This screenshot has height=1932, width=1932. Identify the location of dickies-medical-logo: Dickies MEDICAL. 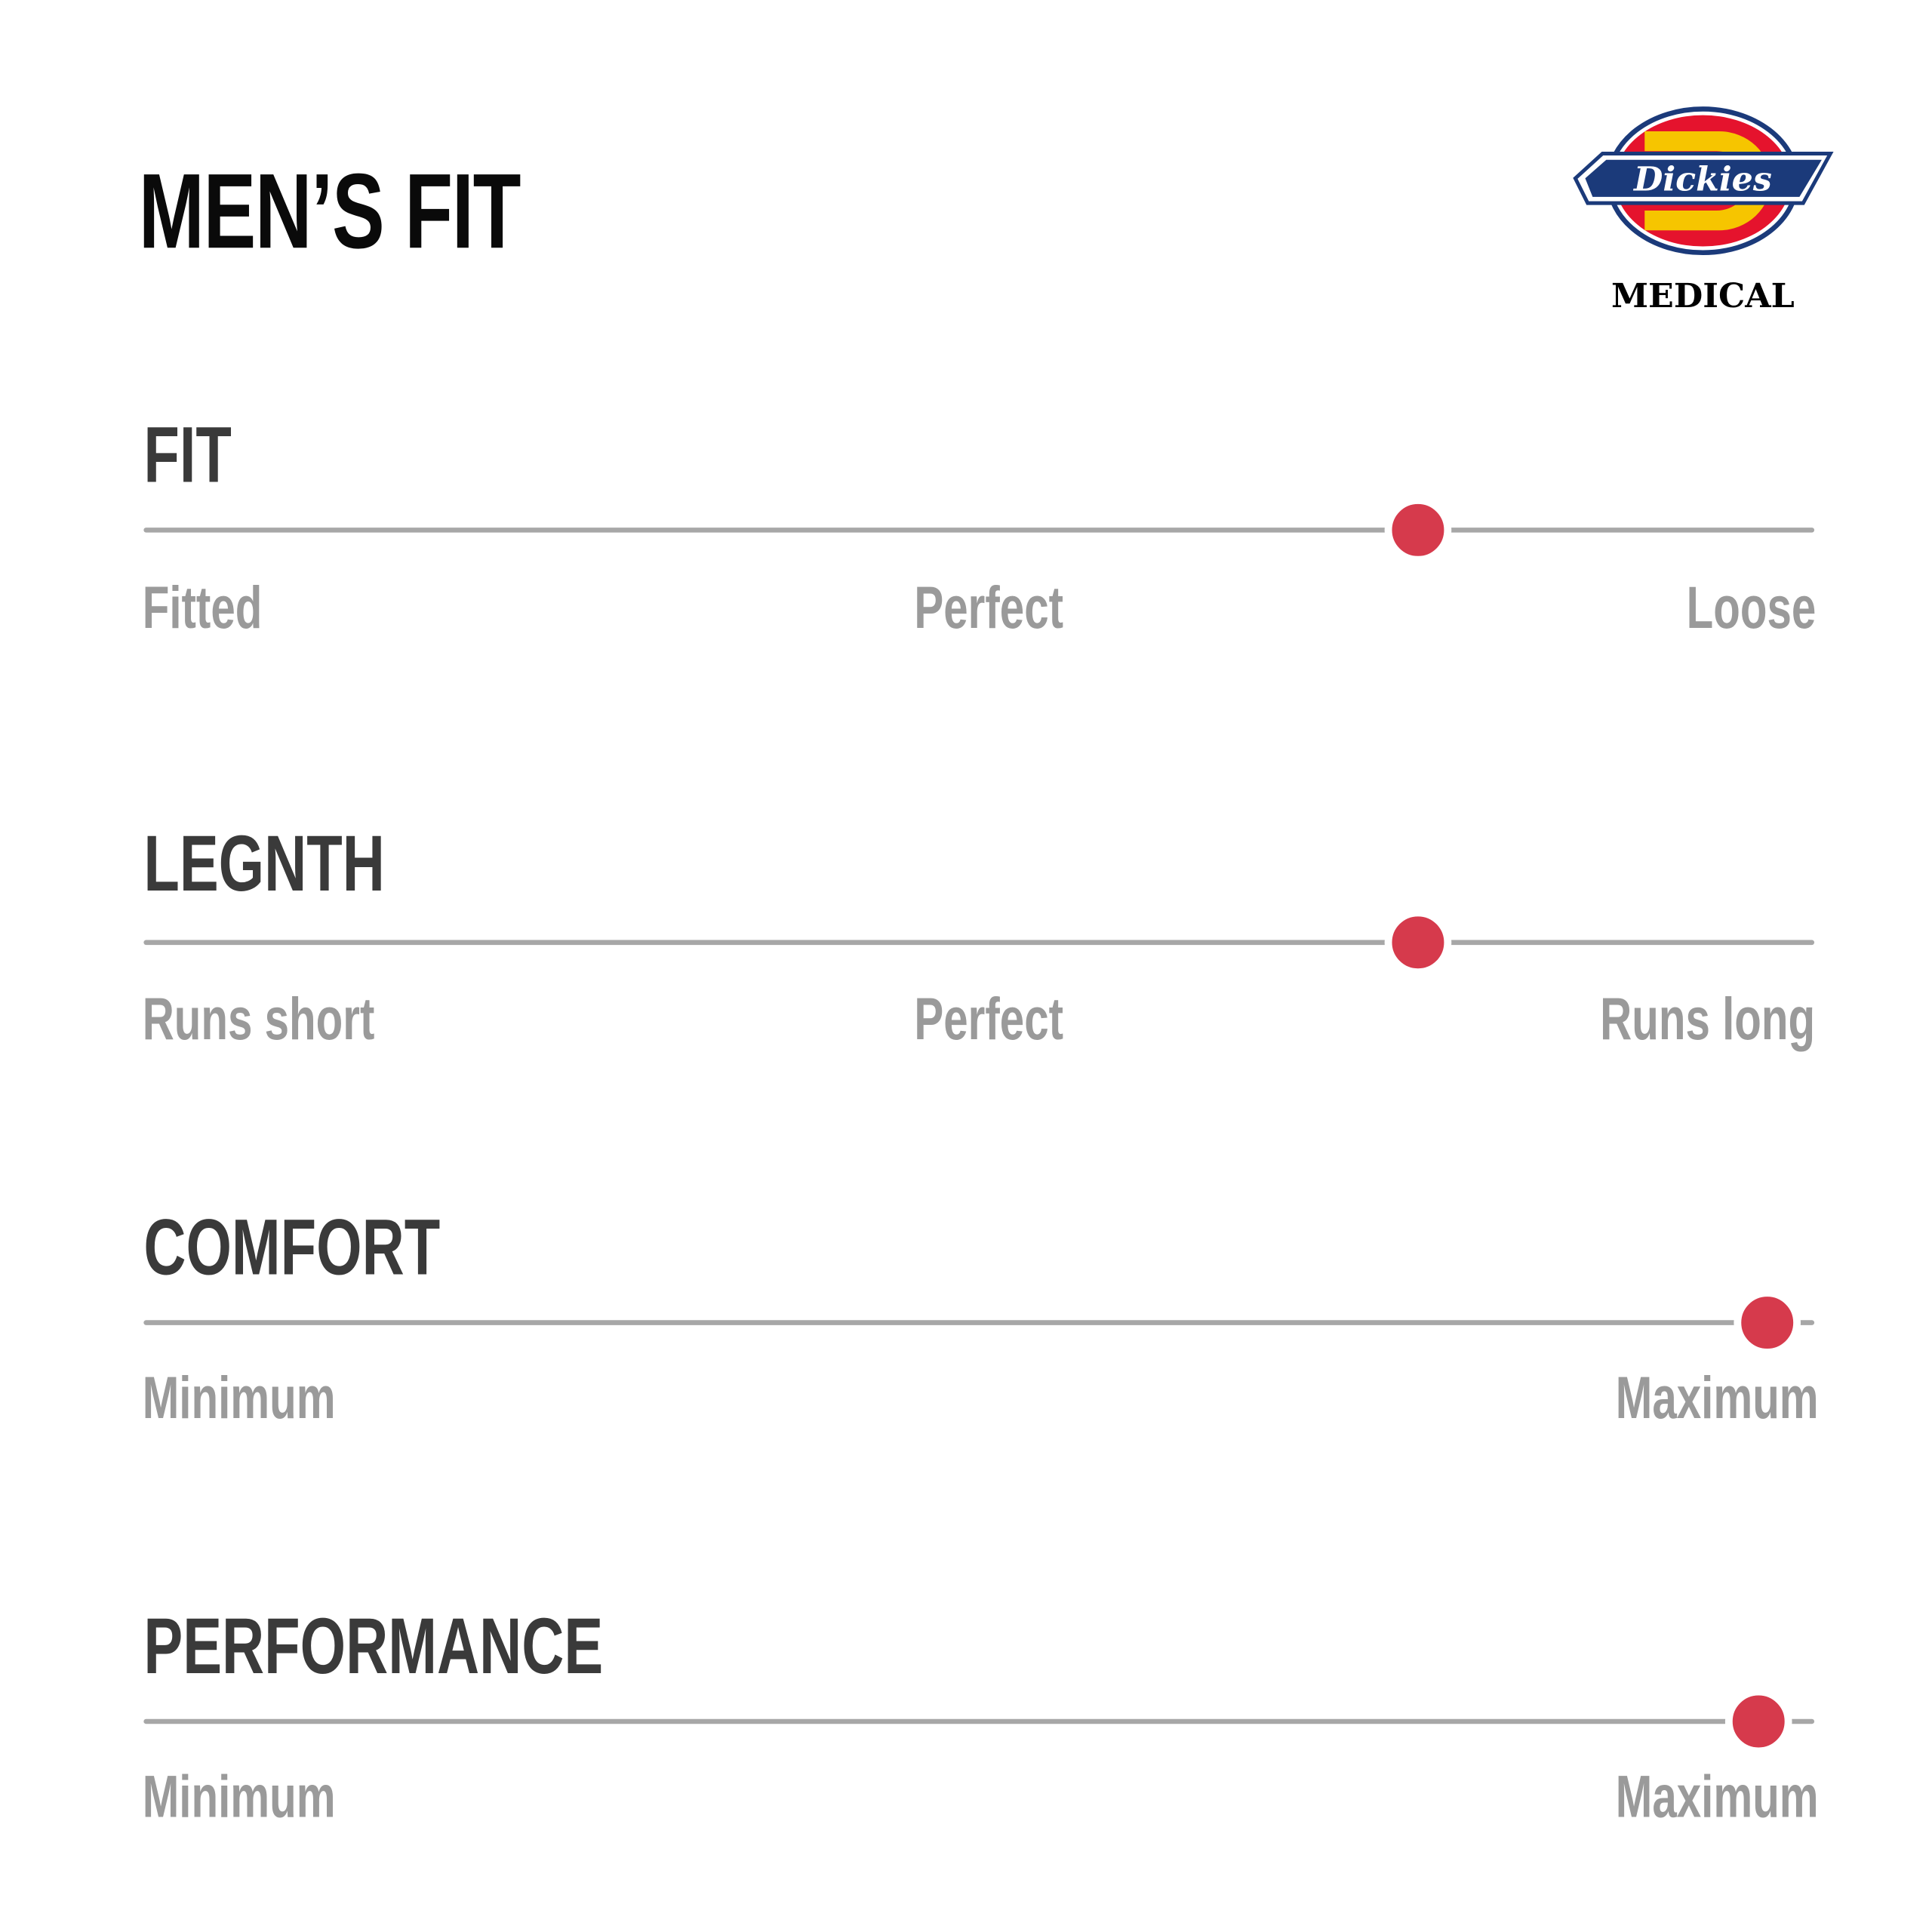
(1703, 210).